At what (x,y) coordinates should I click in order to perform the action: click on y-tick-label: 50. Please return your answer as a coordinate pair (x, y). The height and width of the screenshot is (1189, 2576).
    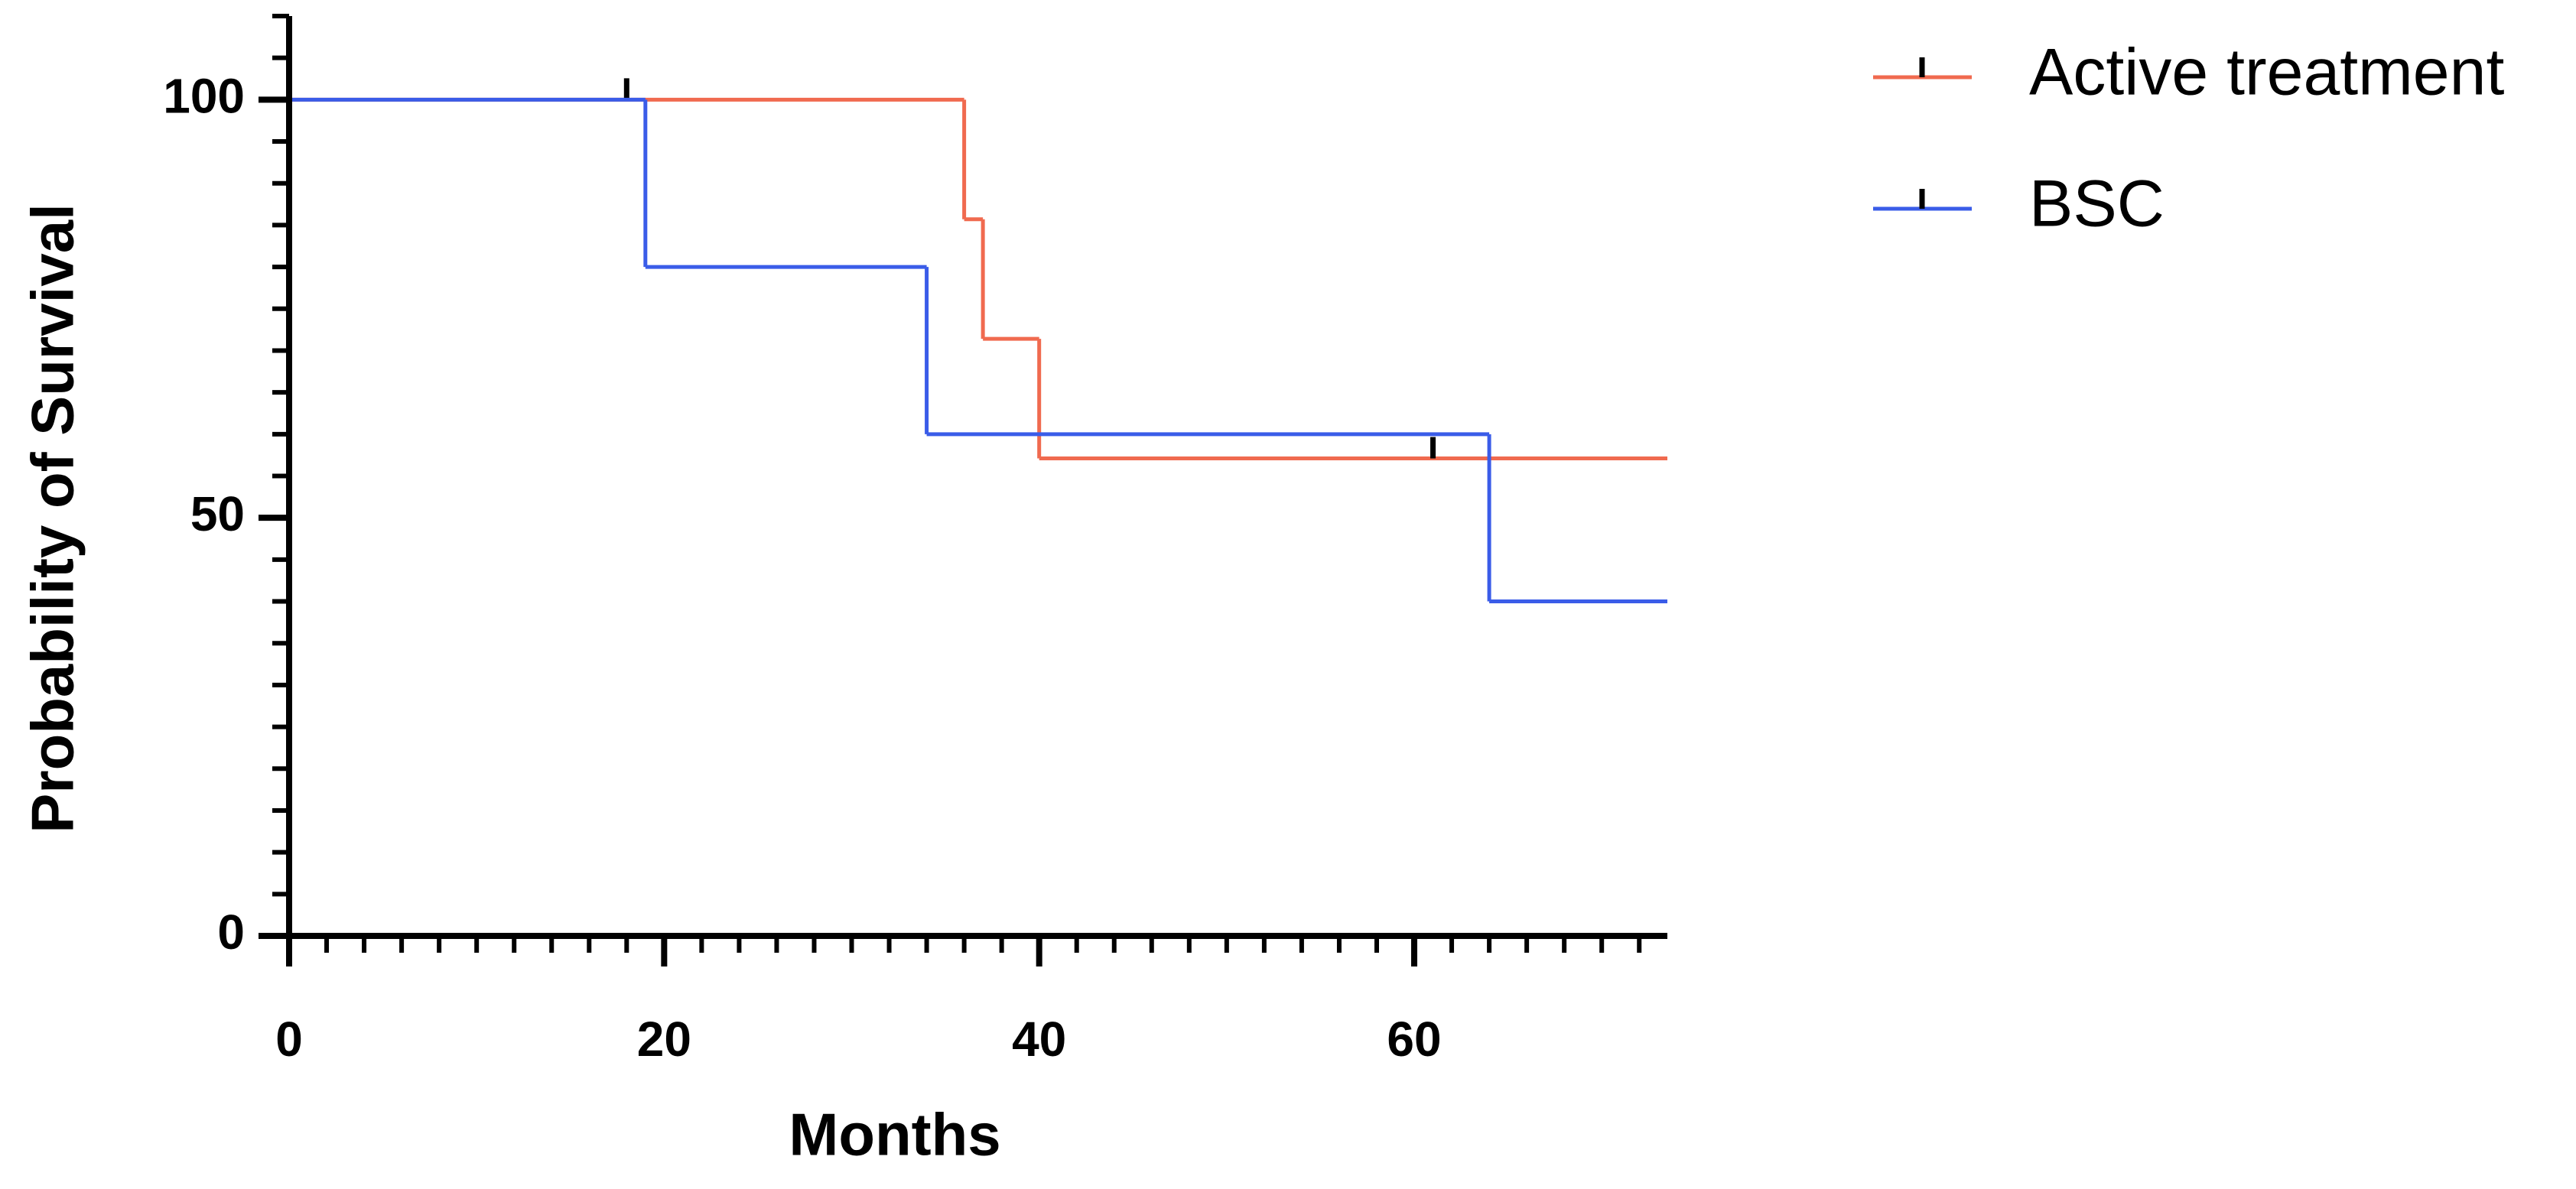
    Looking at the image, I should click on (217, 513).